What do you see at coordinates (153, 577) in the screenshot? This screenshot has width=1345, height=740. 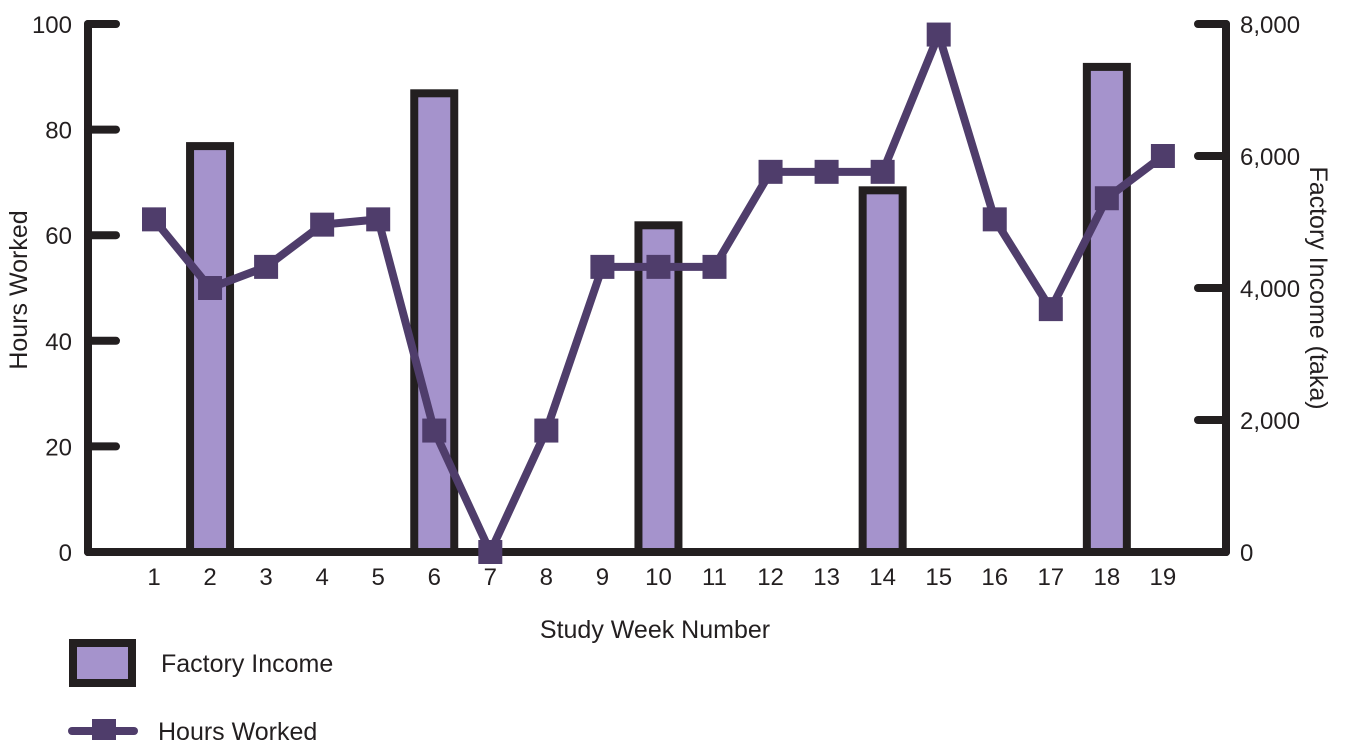 I see `x-tick-label: 1` at bounding box center [153, 577].